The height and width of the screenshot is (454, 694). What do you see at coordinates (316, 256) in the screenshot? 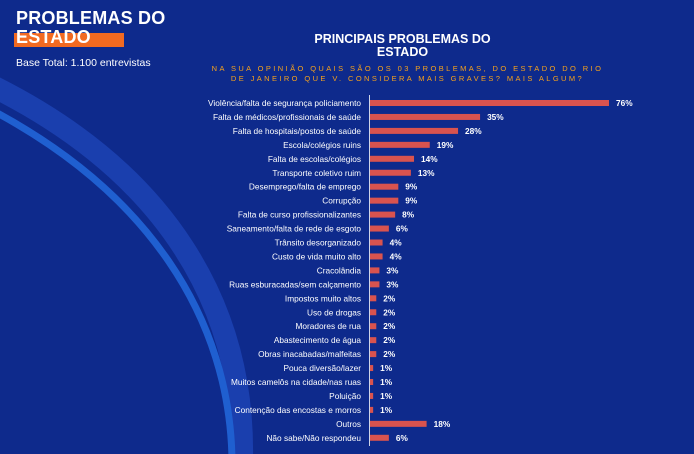
I see `category-label: Custo de vida muito alto` at bounding box center [316, 256].